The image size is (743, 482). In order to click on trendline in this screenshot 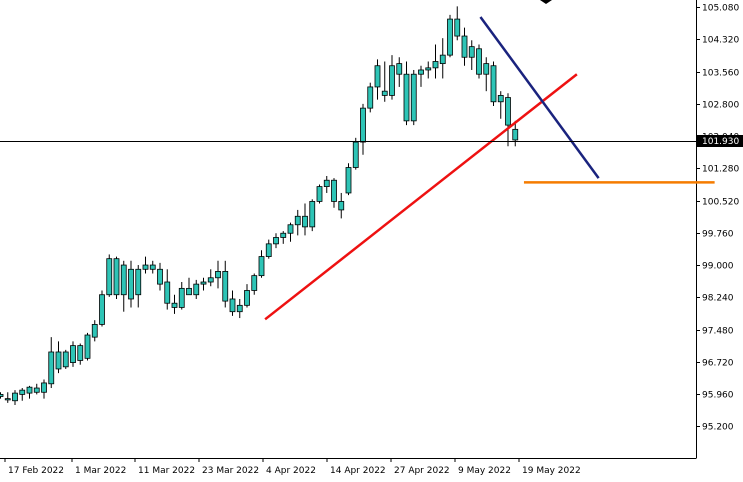, I will do `click(539, 97)`.